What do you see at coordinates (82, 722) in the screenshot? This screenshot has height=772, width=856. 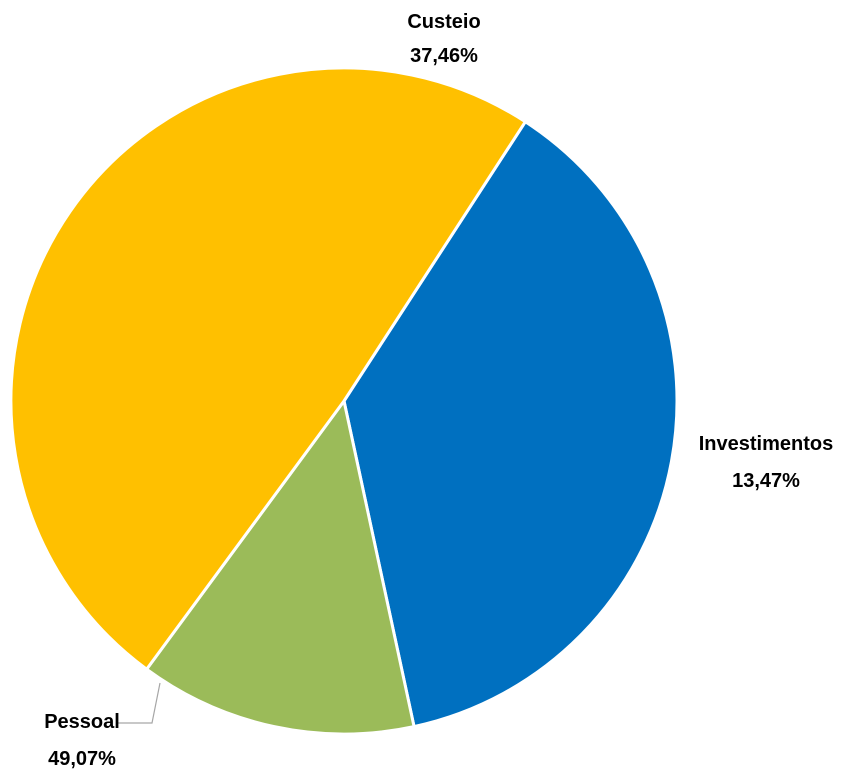 I see `slice-label-pessoal: Pessoal` at bounding box center [82, 722].